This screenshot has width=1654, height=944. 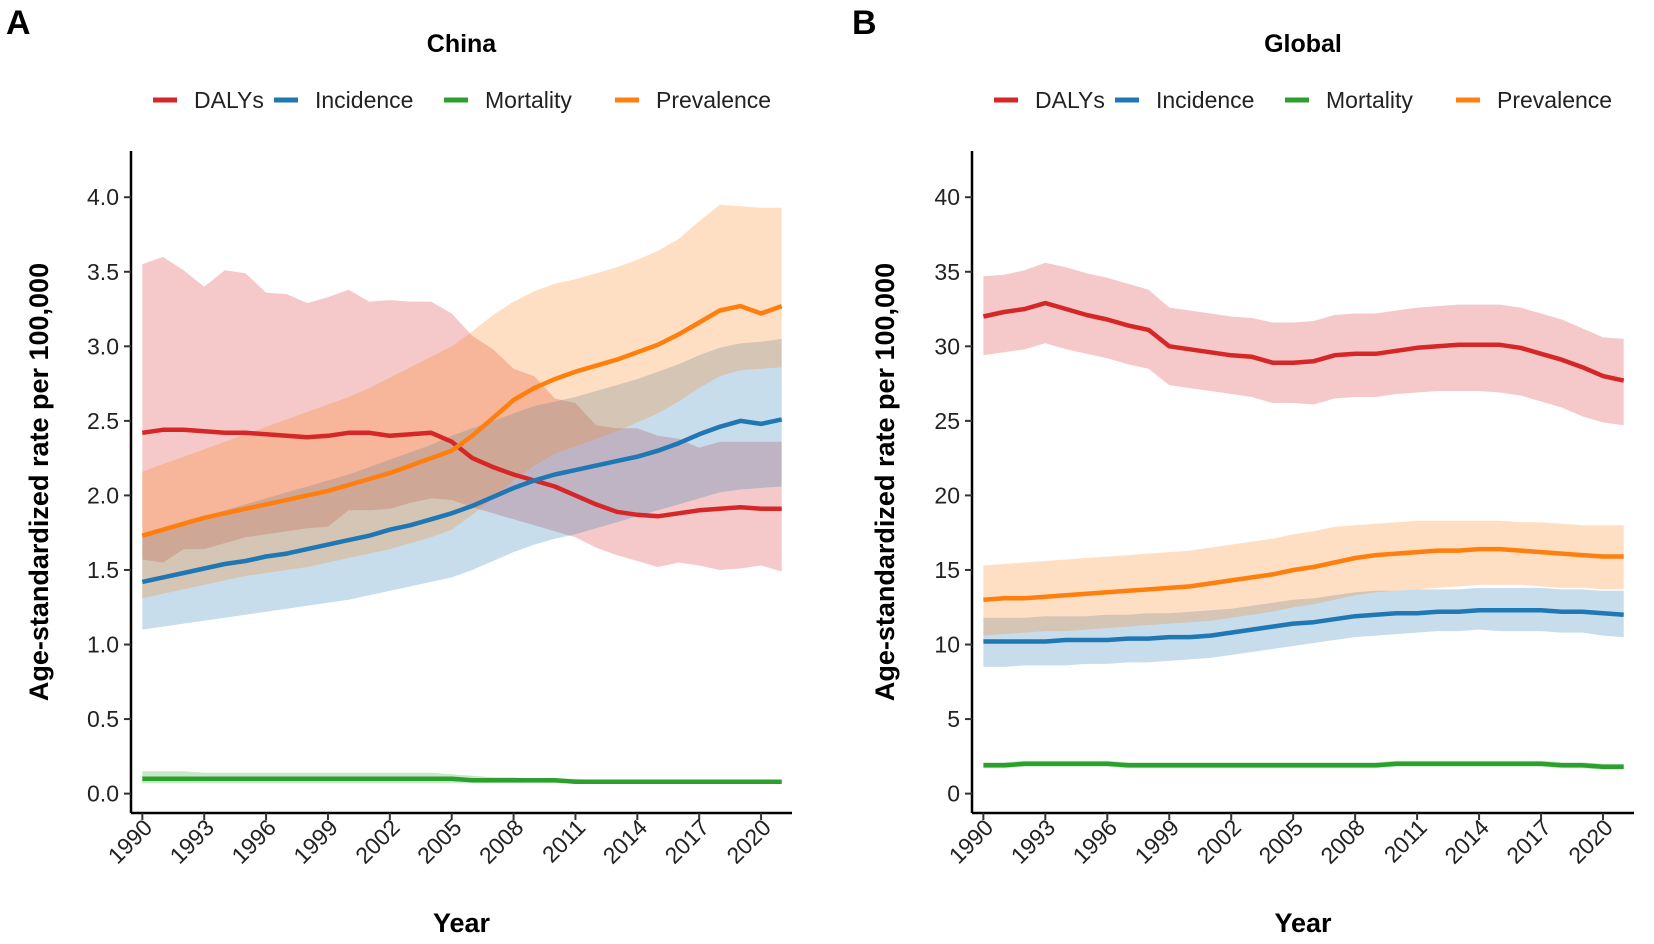 What do you see at coordinates (103, 272) in the screenshot?
I see `y-tick-label: 3.5` at bounding box center [103, 272].